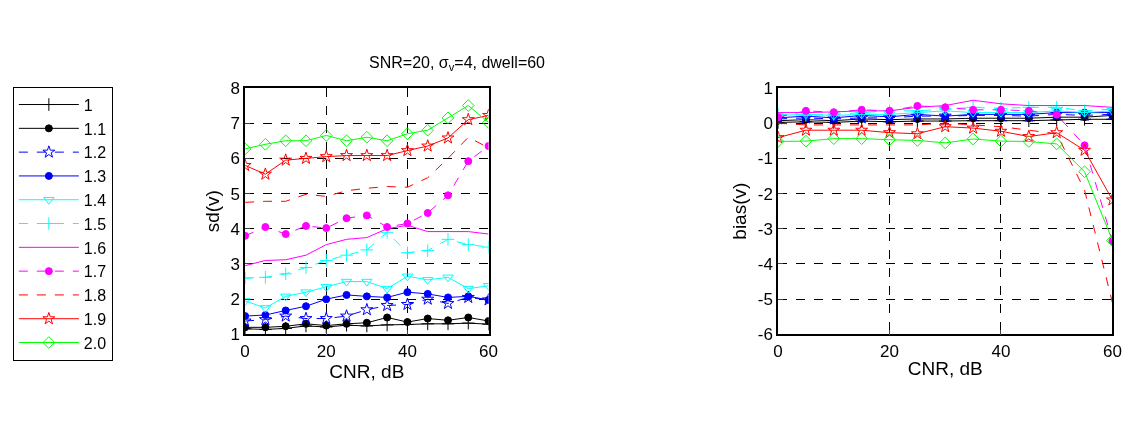 The image size is (1136, 448). I want to click on legend-label: 1, so click(88, 105).